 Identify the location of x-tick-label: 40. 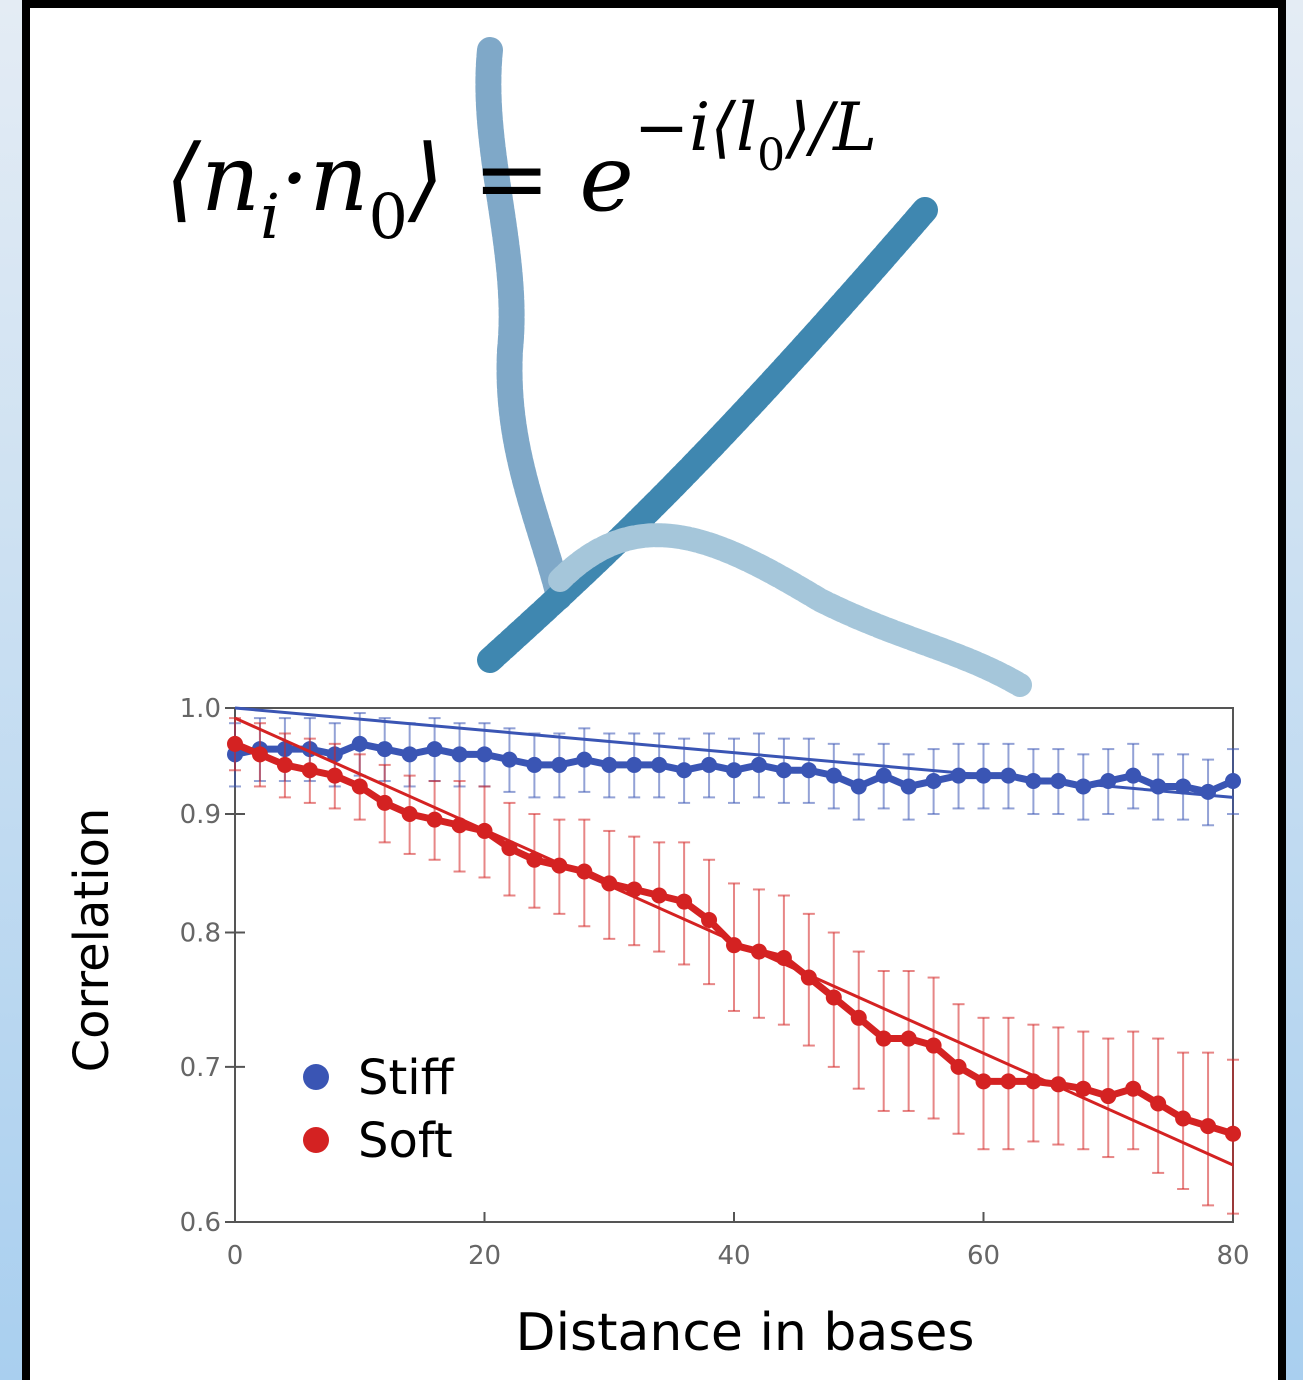
(733, 1256).